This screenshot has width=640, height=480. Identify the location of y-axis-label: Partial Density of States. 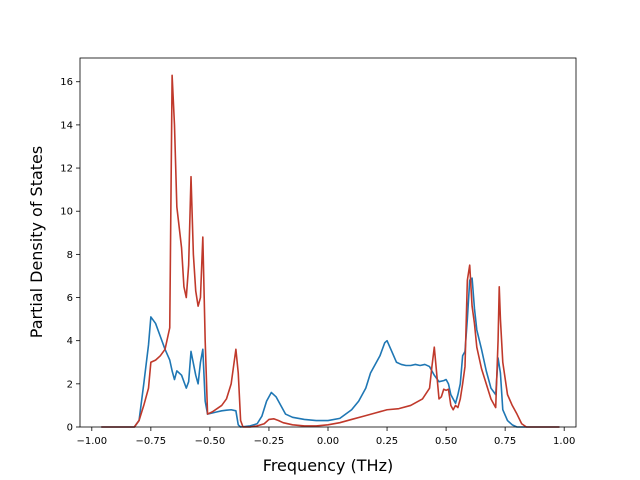
(36, 242).